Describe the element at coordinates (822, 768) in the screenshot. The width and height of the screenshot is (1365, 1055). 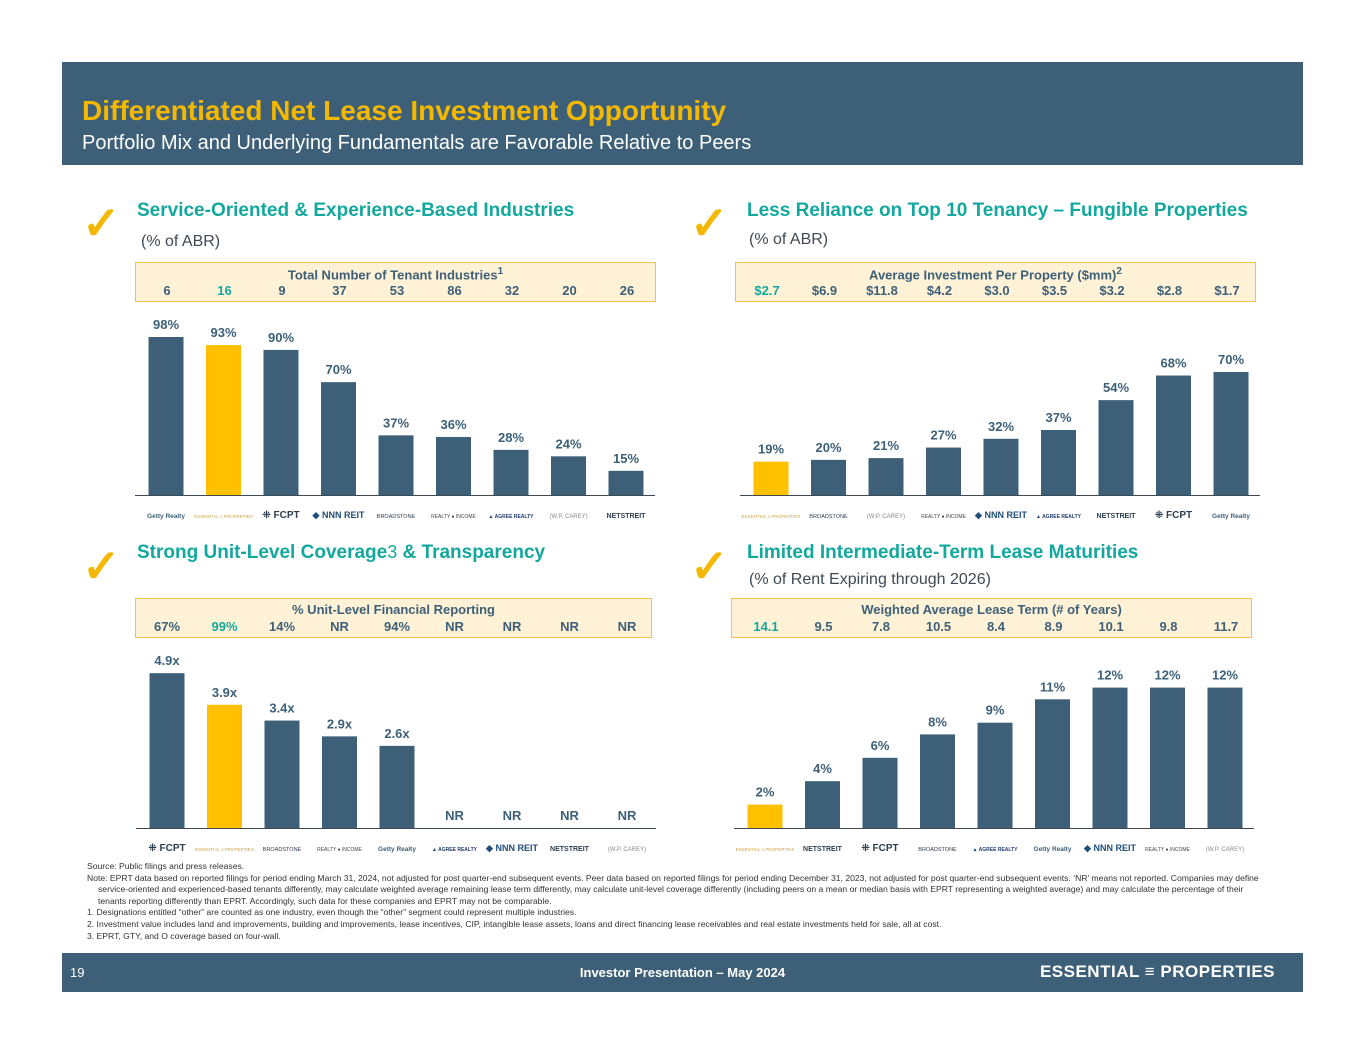
I see `data-label: 4%` at that location.